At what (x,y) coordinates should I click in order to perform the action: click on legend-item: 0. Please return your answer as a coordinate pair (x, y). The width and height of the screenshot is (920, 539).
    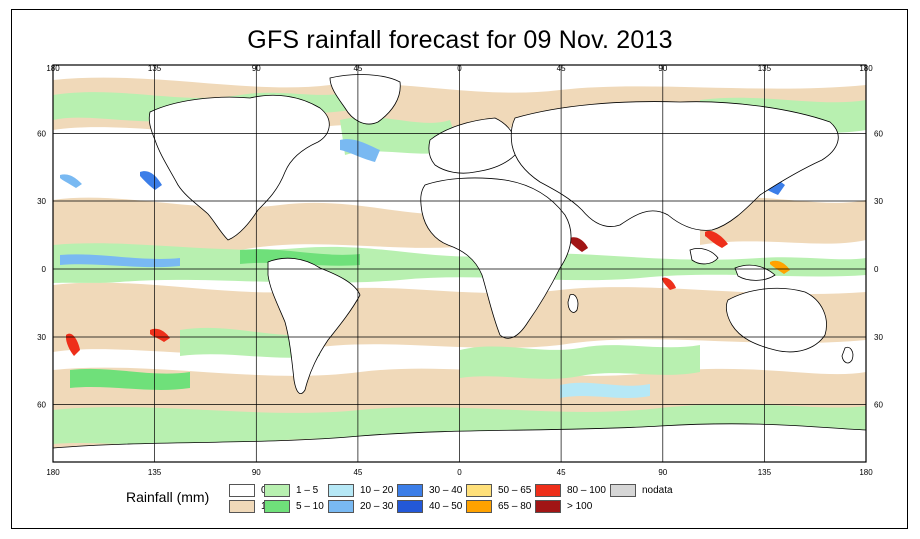
    Looking at the image, I should click on (248, 490).